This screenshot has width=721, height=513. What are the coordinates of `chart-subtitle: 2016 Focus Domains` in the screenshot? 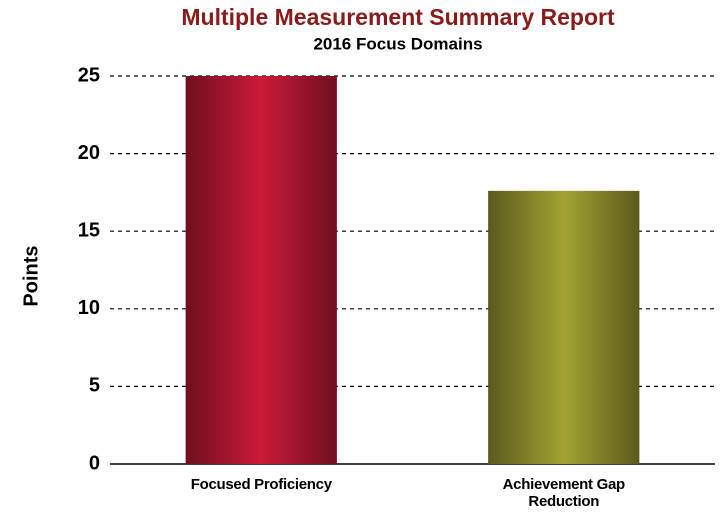 It's located at (397, 43).